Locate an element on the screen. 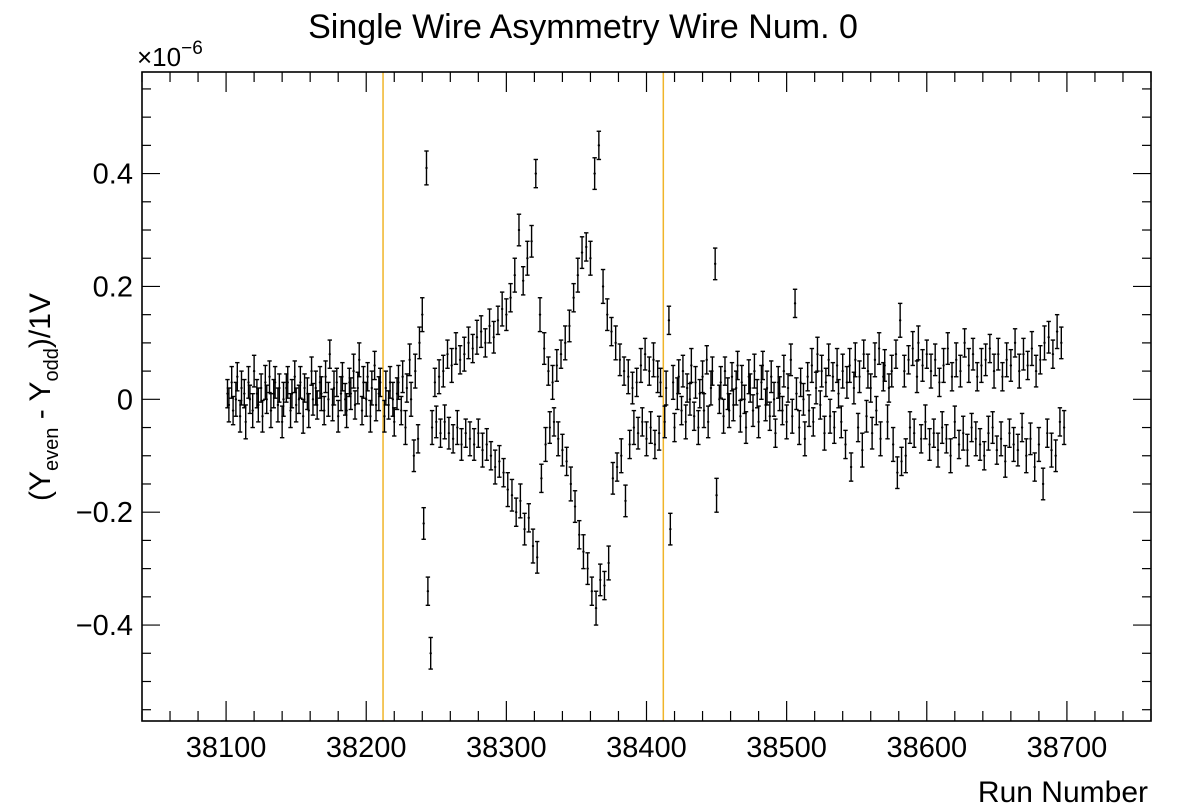 The height and width of the screenshot is (804, 1181). svg-text: ×10⁻⁶ is located at coordinates (170, 55).